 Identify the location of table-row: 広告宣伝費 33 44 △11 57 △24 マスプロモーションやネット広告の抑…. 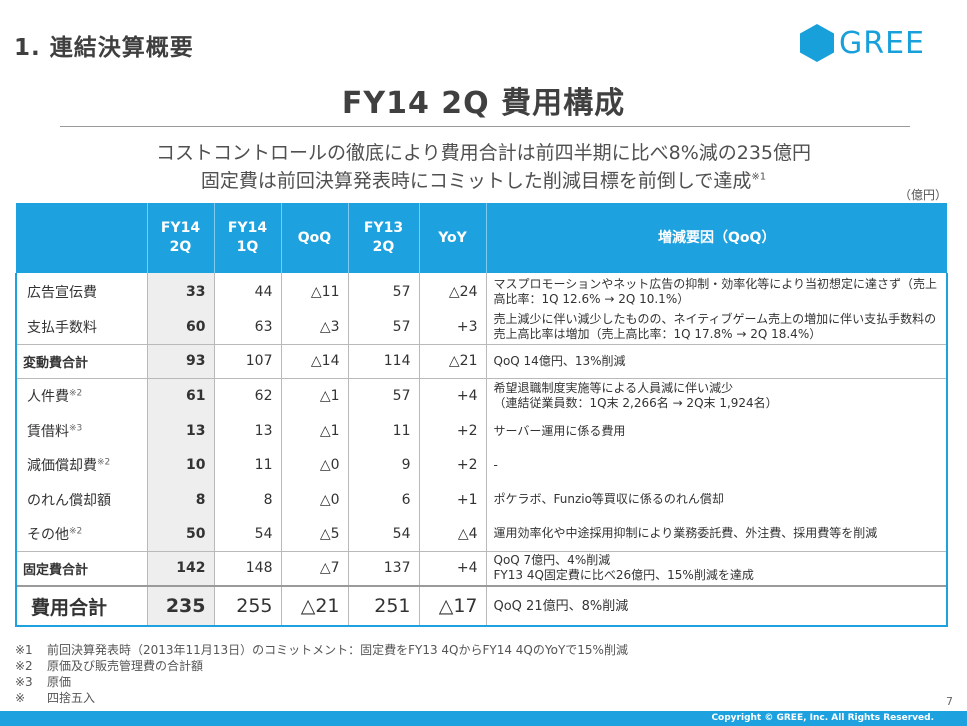
(481, 291).